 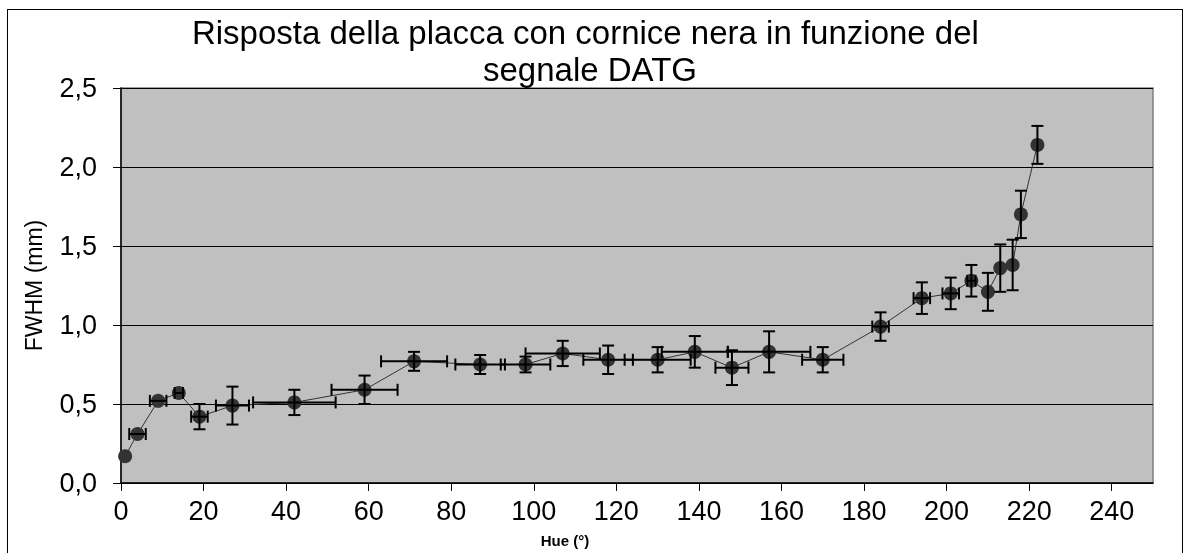 What do you see at coordinates (864, 510) in the screenshot?
I see `x-tick-label: 180` at bounding box center [864, 510].